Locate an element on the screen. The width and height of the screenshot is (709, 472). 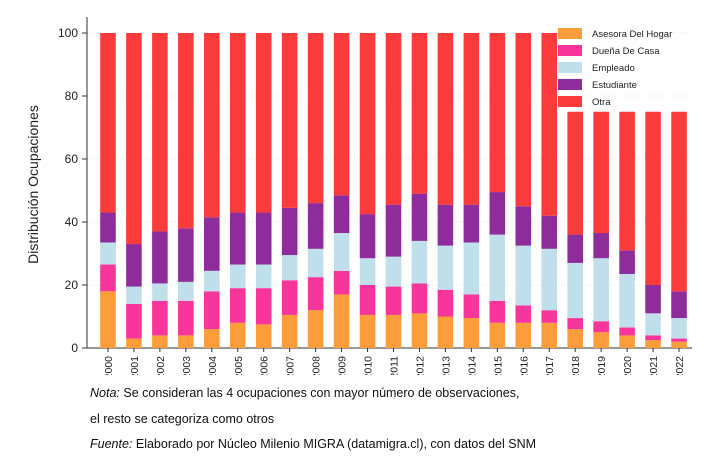
source-label: Fuente: is located at coordinates (111, 444).